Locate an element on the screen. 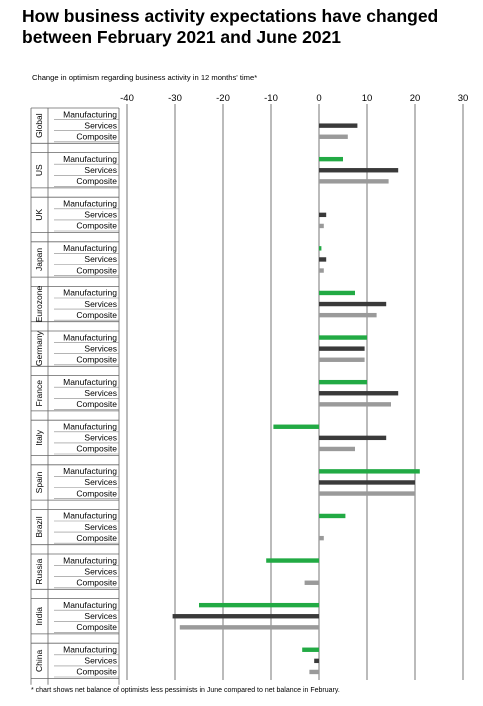  bar-china-services is located at coordinates (316, 661).